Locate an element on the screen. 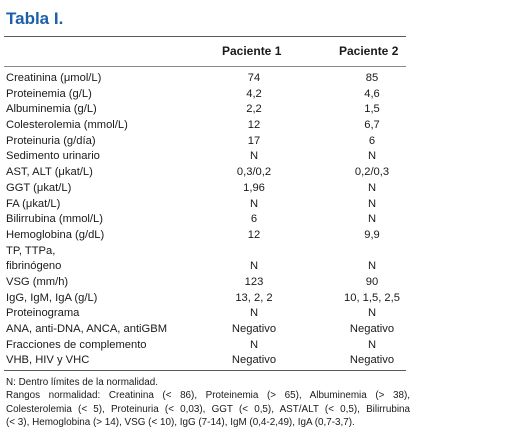 This screenshot has width=512, height=443. paciente-1-value: 2,2 is located at coordinates (254, 109).